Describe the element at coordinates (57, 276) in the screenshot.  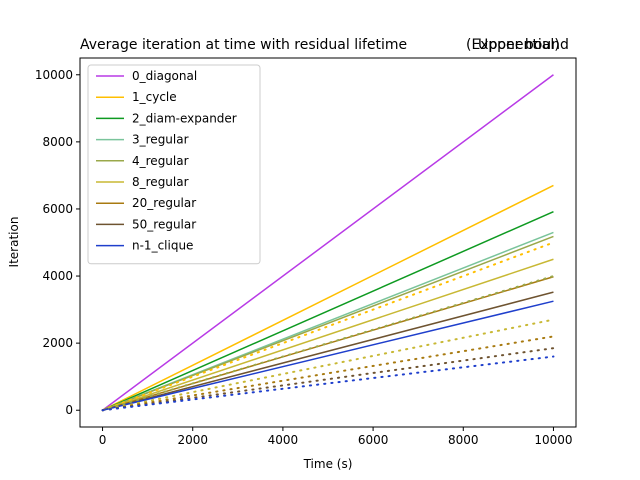
I see `y-tick-label: 4000` at that location.